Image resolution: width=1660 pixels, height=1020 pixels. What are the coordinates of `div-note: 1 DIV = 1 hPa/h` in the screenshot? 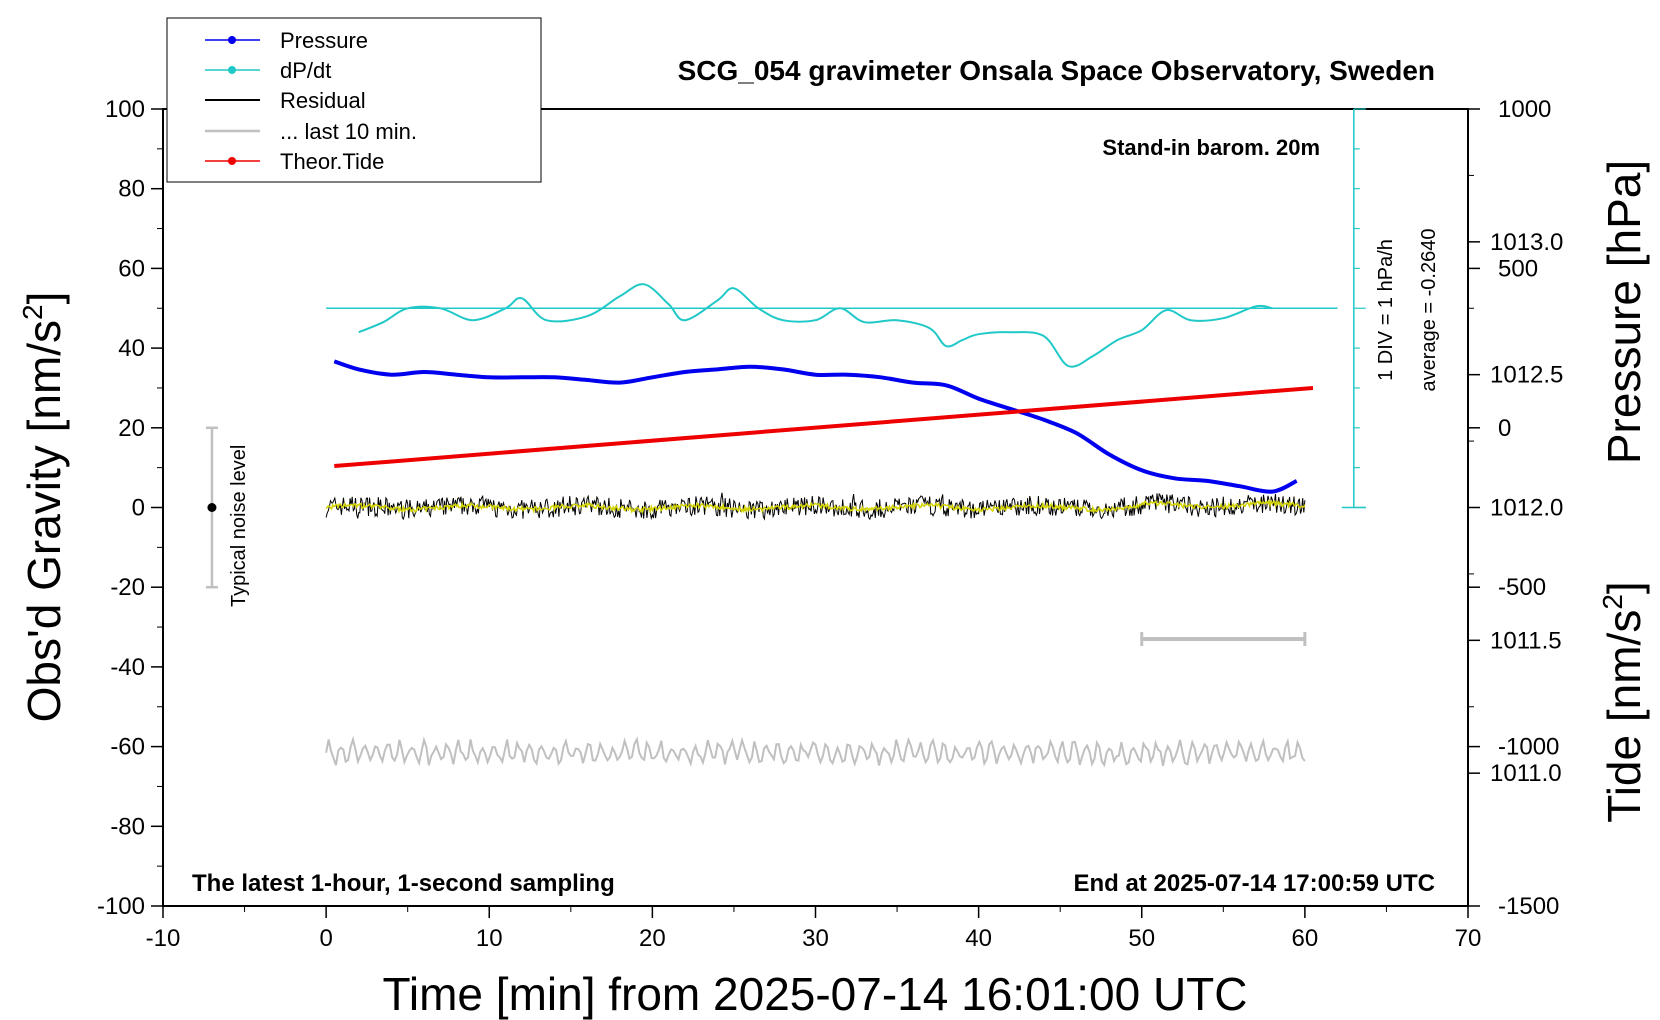 It's located at (1386, 310).